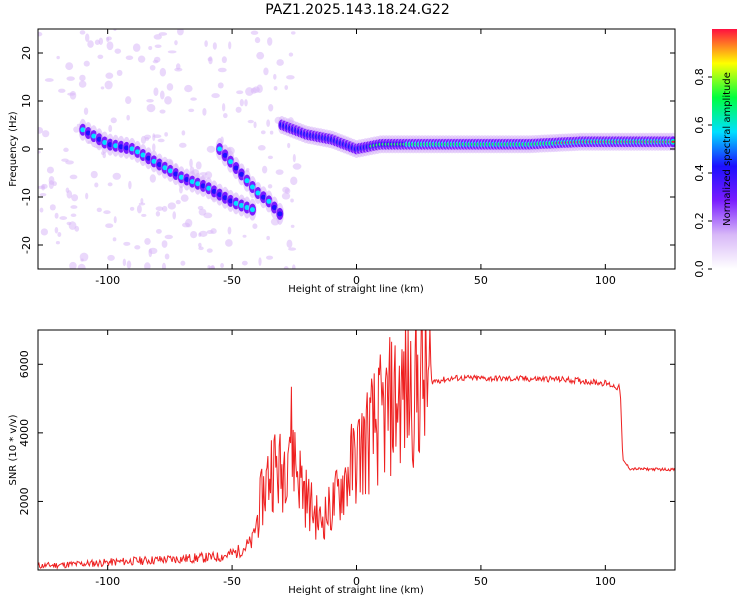 This screenshot has height=600, width=750. I want to click on heatmap-y-tick-label: -10, so click(26, 197).